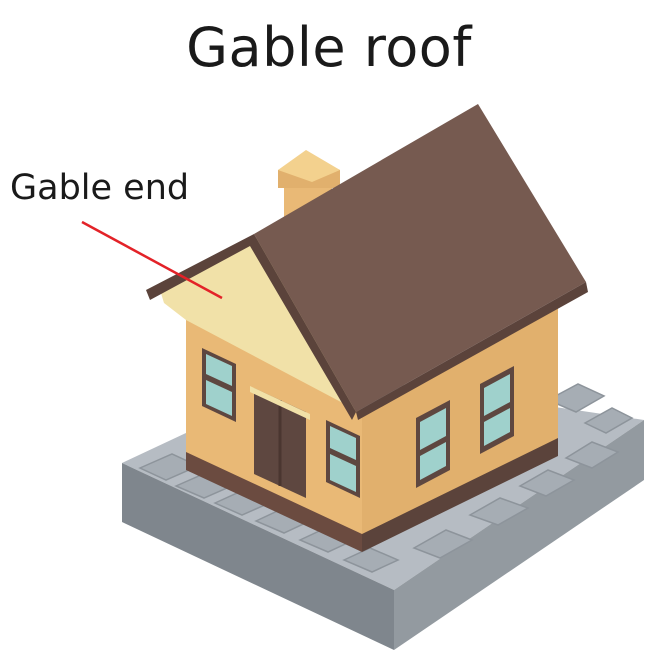  Describe the element at coordinates (472, 351) in the screenshot. I see `roof-edge-eave` at that location.